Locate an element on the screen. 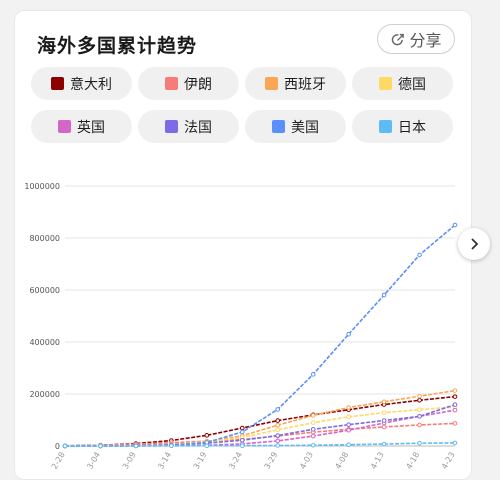  legend-item-japan: 日本 is located at coordinates (402, 126).